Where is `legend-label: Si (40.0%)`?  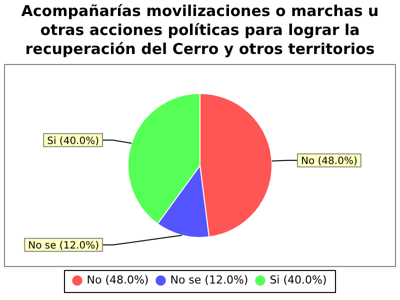
legend-label: Si (40.0%) is located at coordinates (298, 279).